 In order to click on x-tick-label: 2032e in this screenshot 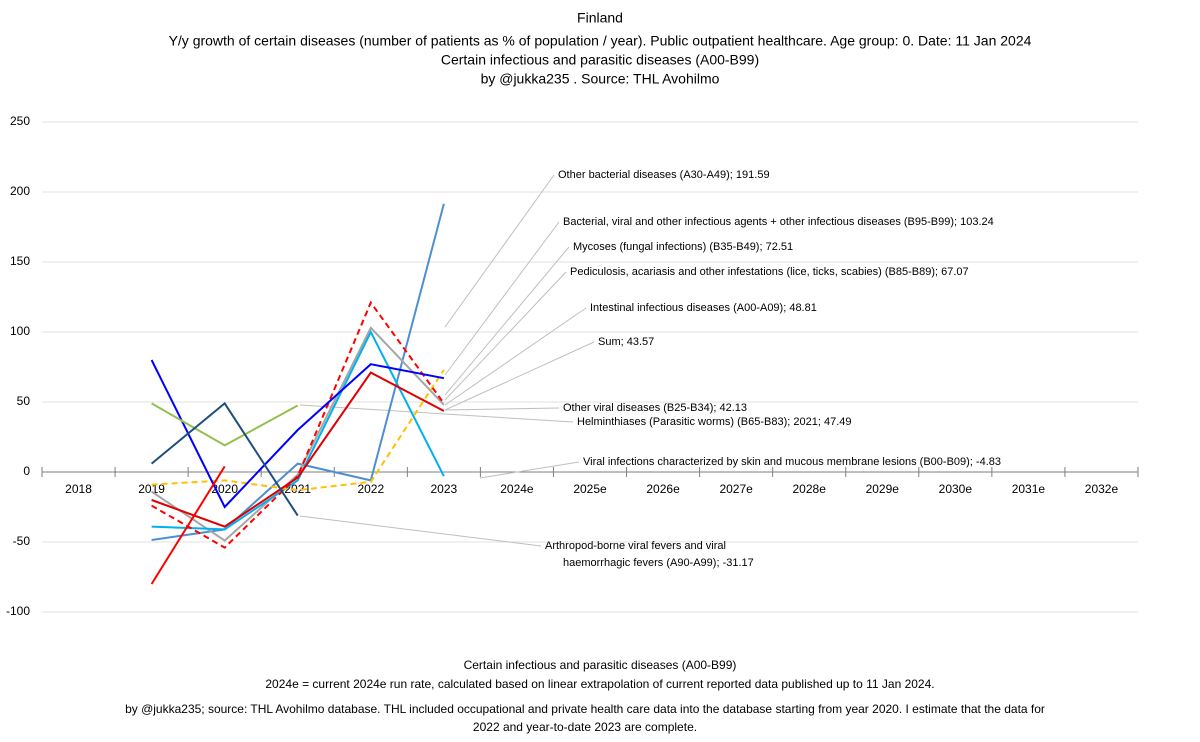, I will do `click(1102, 489)`.